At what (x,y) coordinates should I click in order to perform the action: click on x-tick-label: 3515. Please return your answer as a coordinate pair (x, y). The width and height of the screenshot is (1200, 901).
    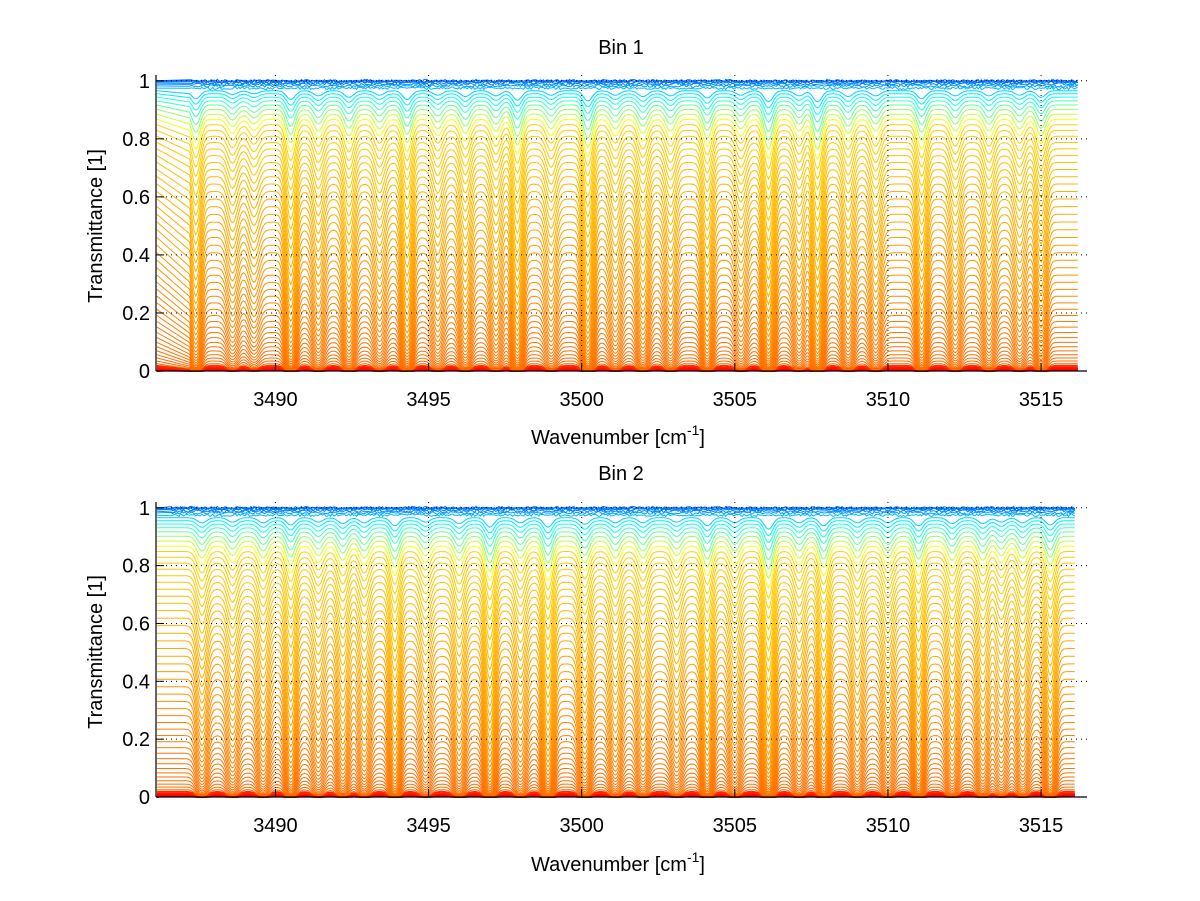
    Looking at the image, I should click on (1041, 400).